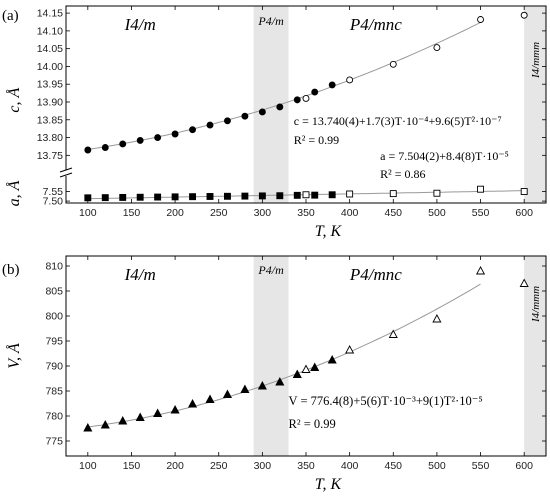  What do you see at coordinates (50, 85) in the screenshot?
I see `y-tick-label: 13.95` at bounding box center [50, 85].